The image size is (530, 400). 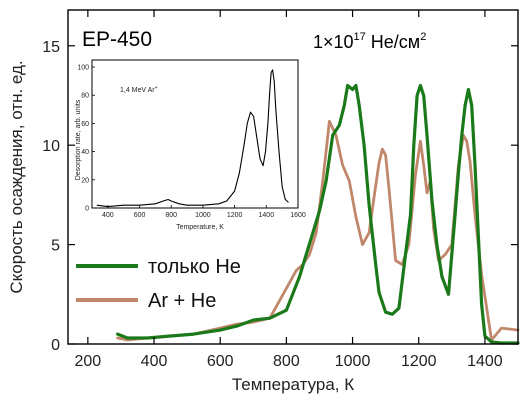 What do you see at coordinates (88, 361) in the screenshot?
I see `x-tick-label: 200` at bounding box center [88, 361].